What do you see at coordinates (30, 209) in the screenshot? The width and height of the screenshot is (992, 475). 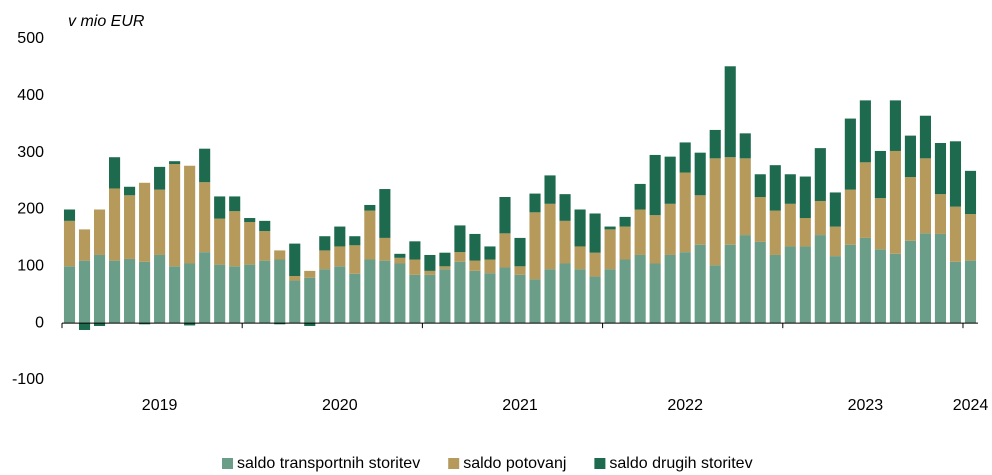 I see `y-tick-label: 200` at bounding box center [30, 209].